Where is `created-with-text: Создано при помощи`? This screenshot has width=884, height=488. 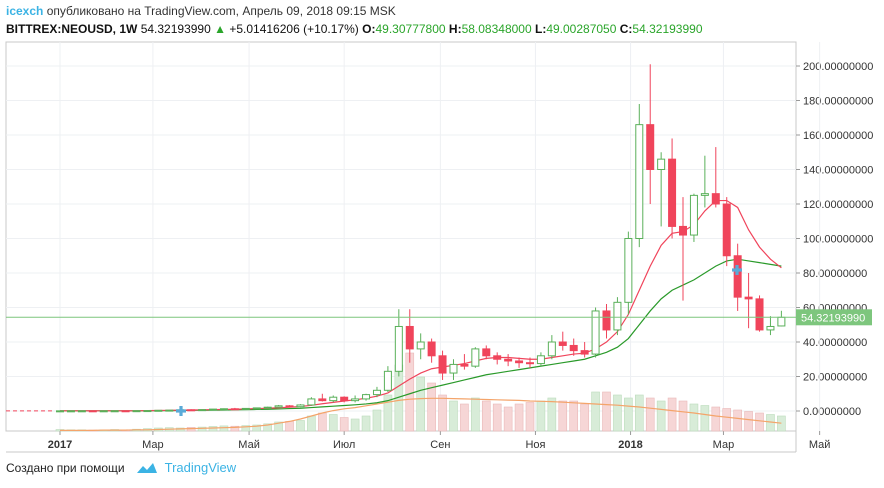 created-with-text: Создано при помощи is located at coordinates (65, 467).